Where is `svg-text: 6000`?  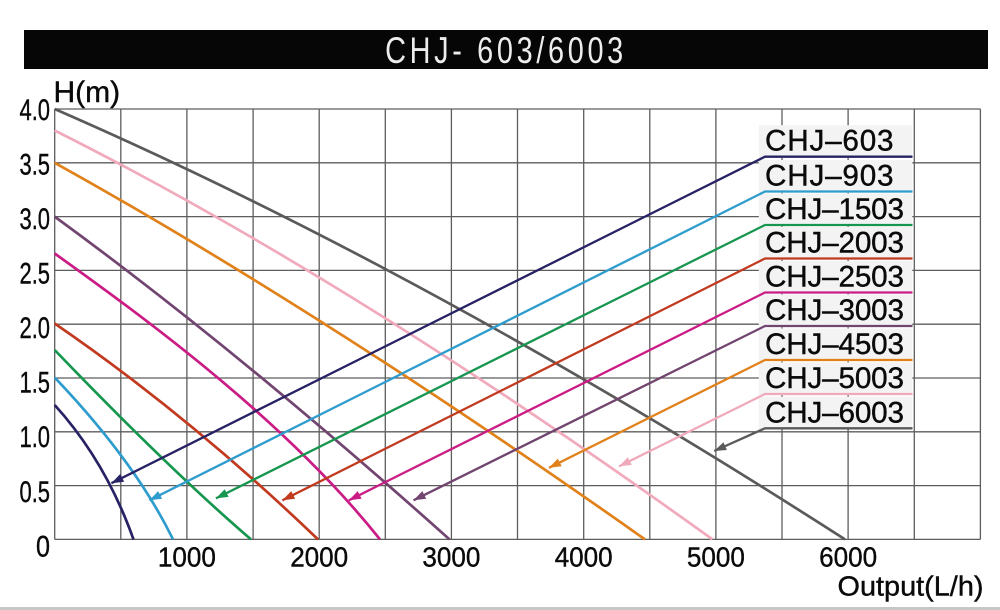 svg-text: 6000 is located at coordinates (848, 557).